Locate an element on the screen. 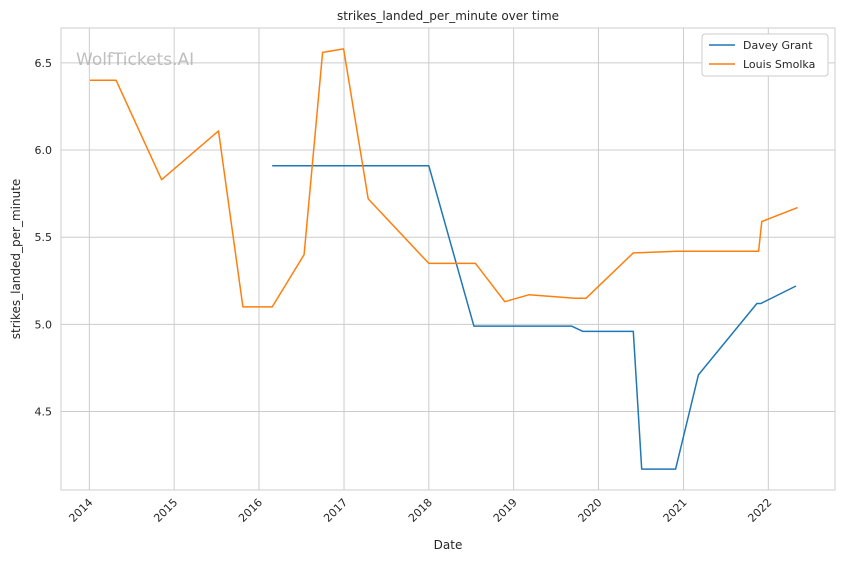 The height and width of the screenshot is (561, 844). x-tick-label-2019: 2019 is located at coordinates (505, 510).